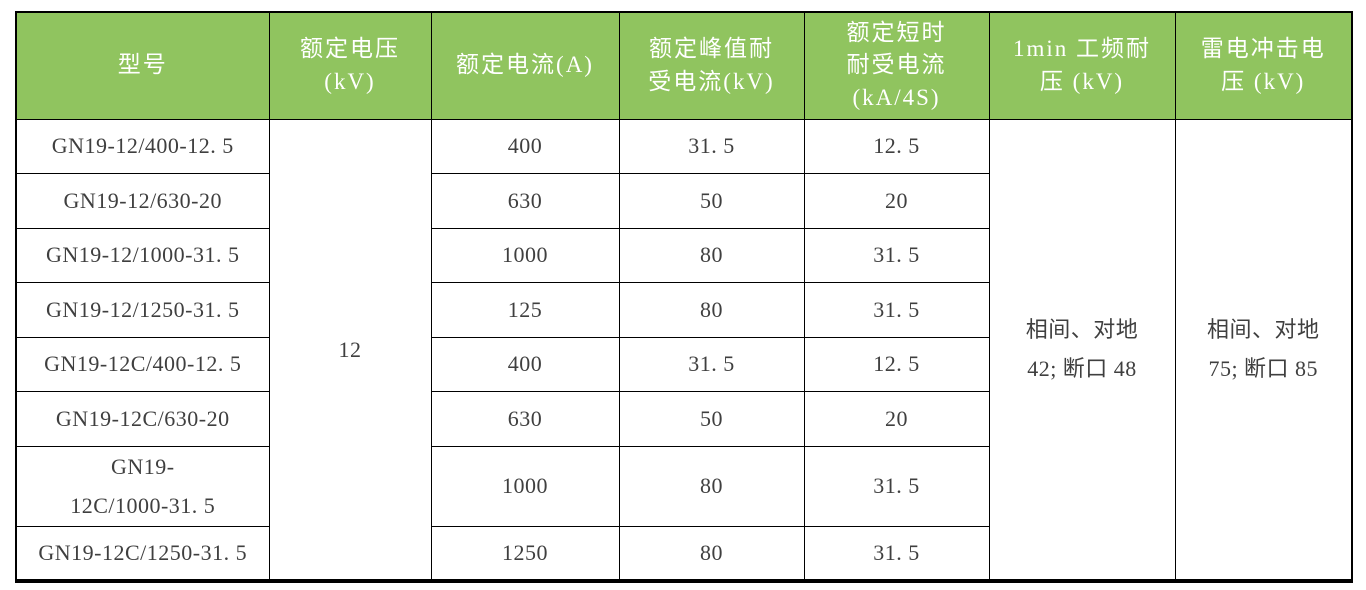  Describe the element at coordinates (142, 200) in the screenshot. I see `model-cell: GN19-12/630-20` at that location.